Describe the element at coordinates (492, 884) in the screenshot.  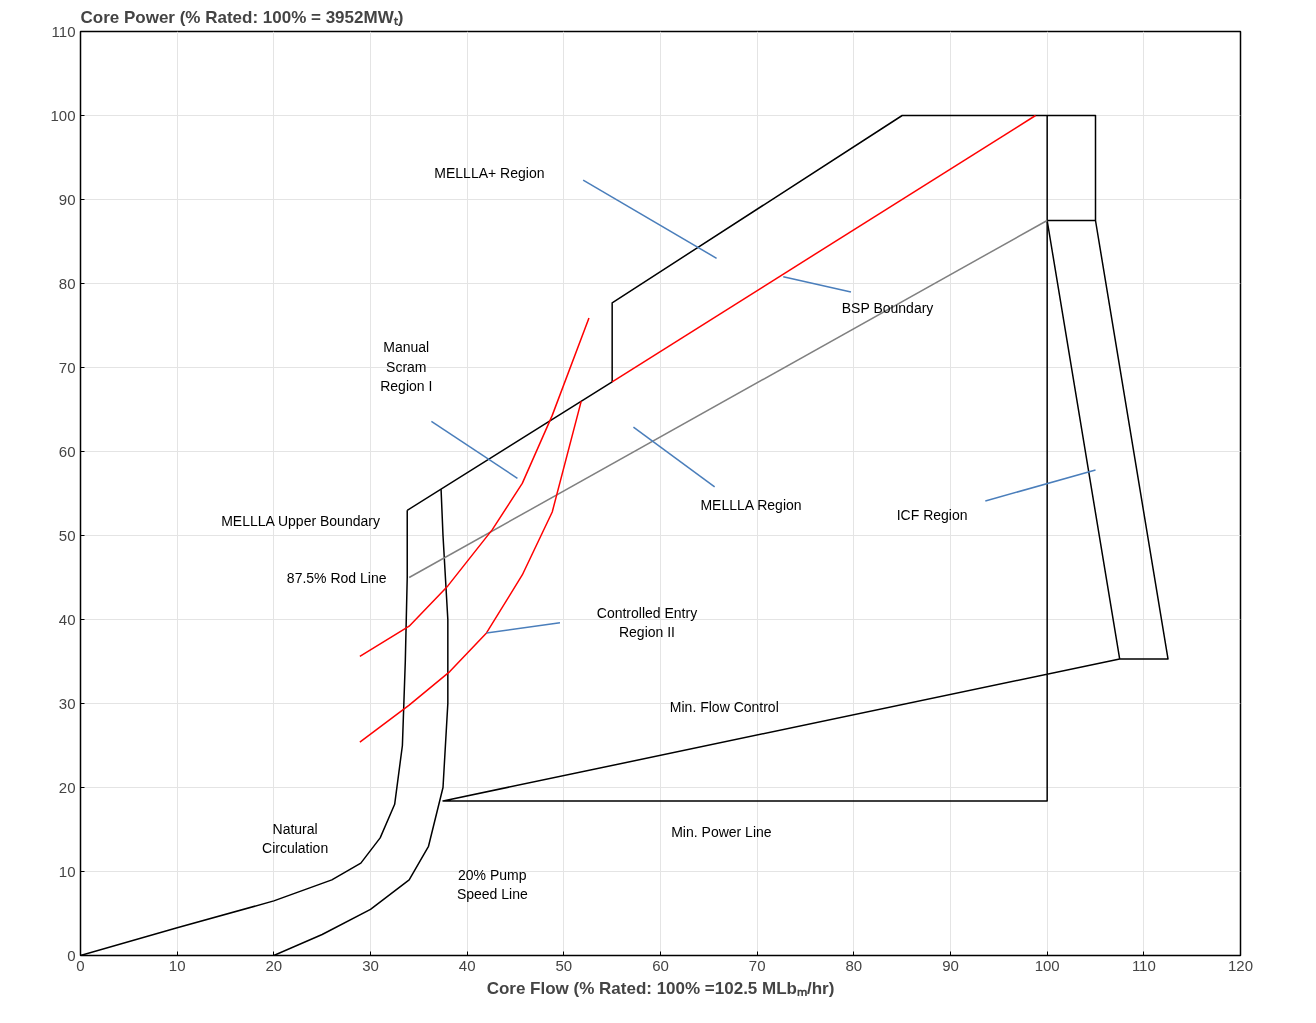
I see `annotation: 20% Pump Speed Line` at that location.